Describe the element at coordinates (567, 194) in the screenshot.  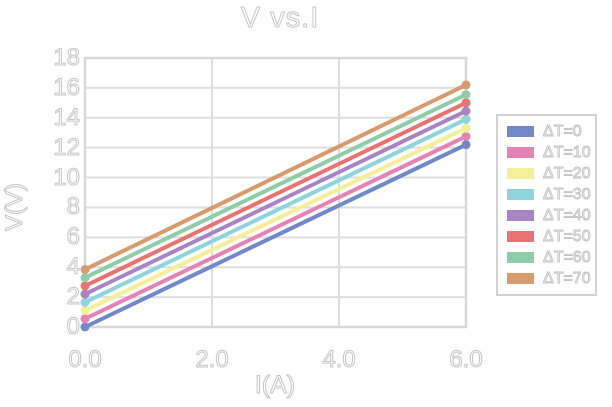
I see `legend-label: ΔT=30` at that location.